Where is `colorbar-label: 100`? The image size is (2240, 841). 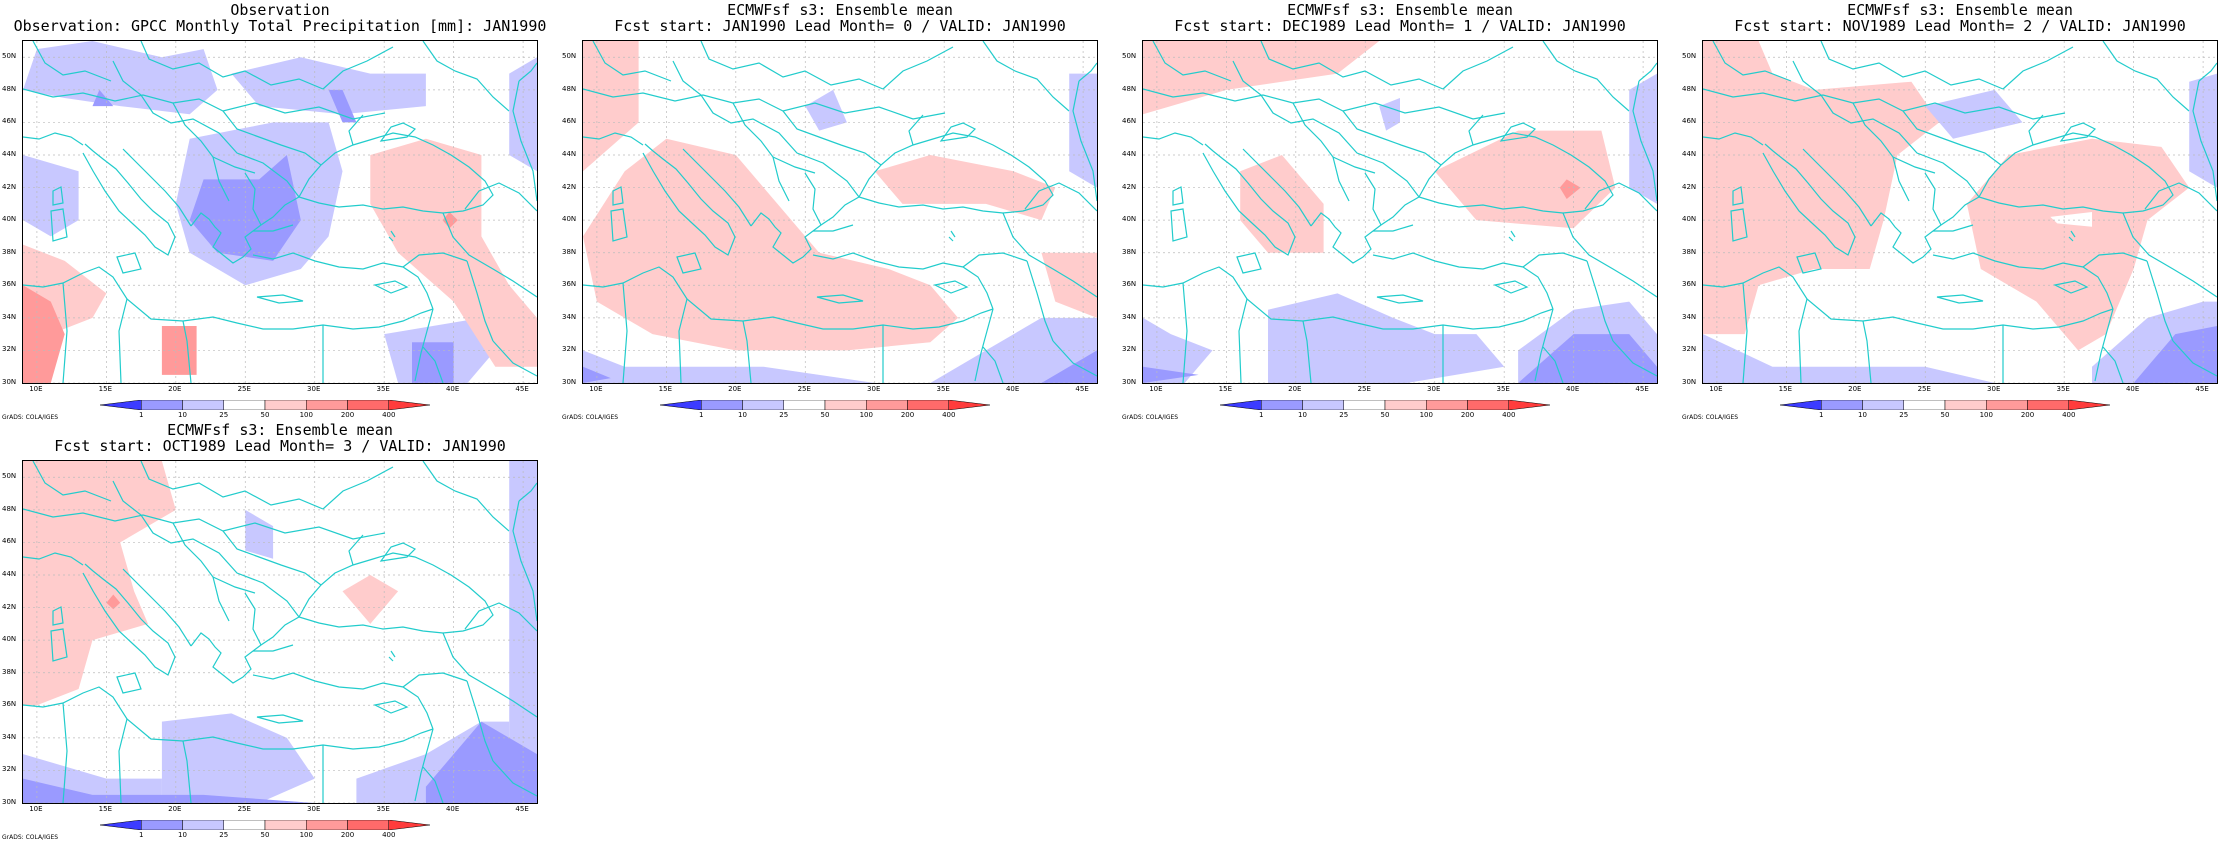 colorbar-label: 100 is located at coordinates (1986, 415).